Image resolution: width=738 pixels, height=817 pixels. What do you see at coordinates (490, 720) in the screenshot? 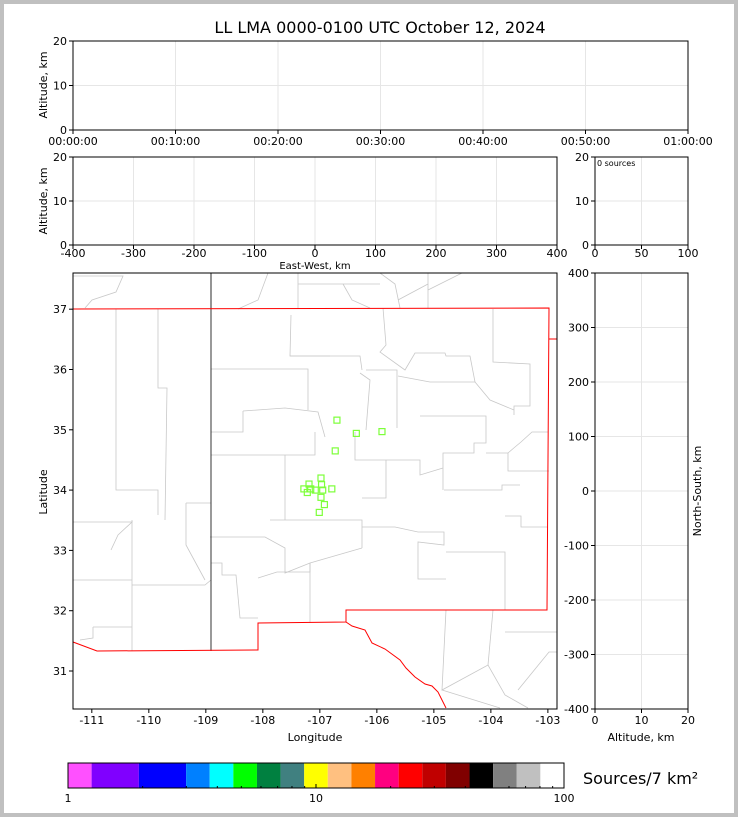
I see `x-tick-label: -104` at bounding box center [490, 720].